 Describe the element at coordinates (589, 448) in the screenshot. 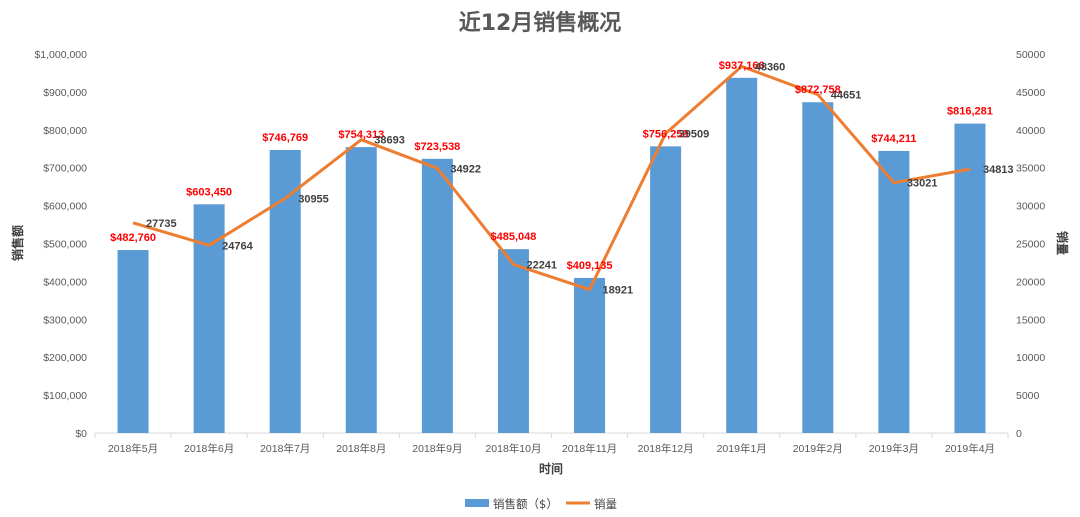

I see `x-tick-label: 2018年11月` at that location.